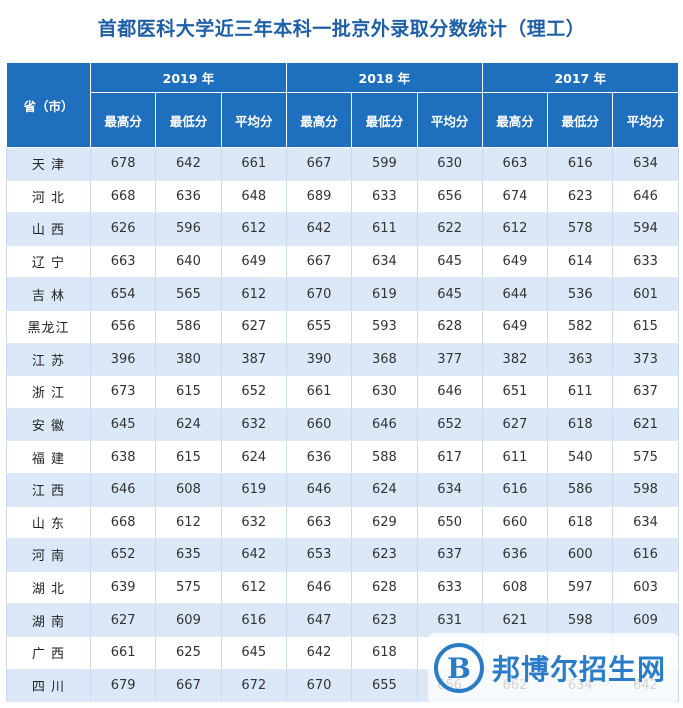 The width and height of the screenshot is (683, 708). Describe the element at coordinates (48, 360) in the screenshot. I see `province-cell: 江 苏` at that location.